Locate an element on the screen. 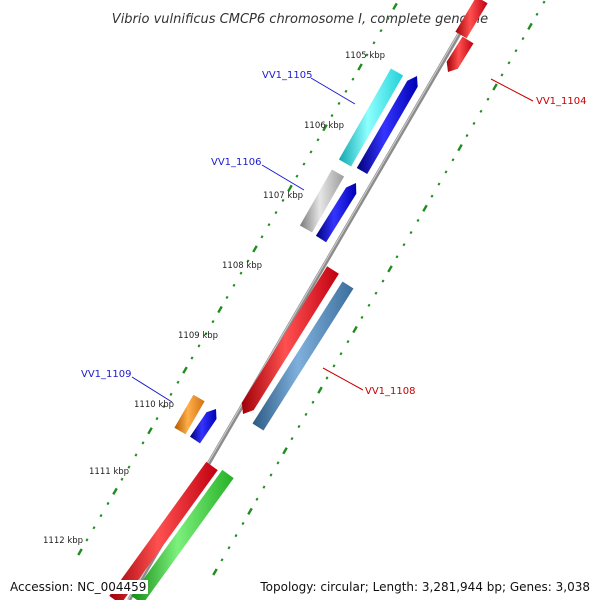  tick-label-1106: 1106 kbp is located at coordinates (324, 126).